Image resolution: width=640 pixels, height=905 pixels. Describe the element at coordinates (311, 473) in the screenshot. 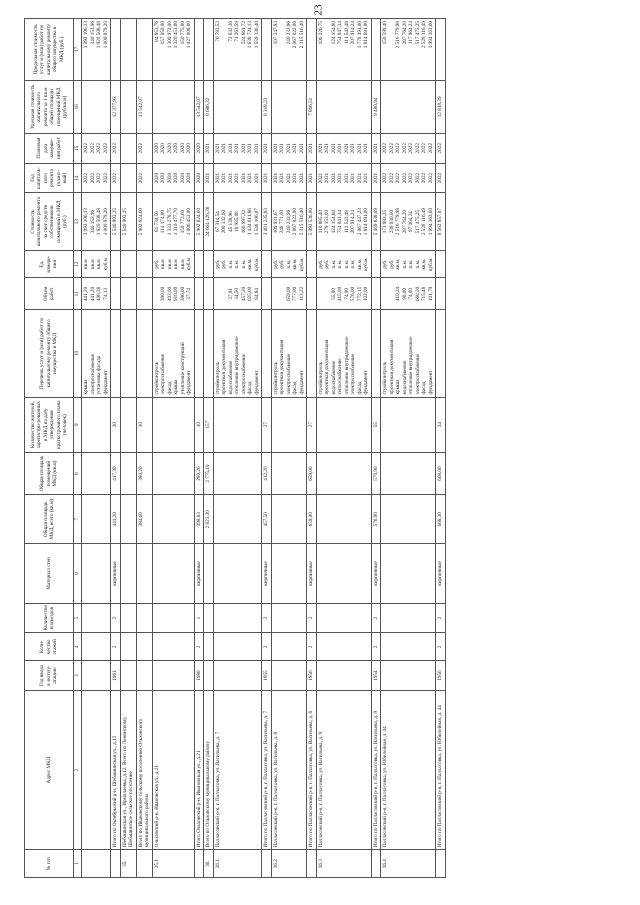

I see `cell-area2: 659,00` at that location.